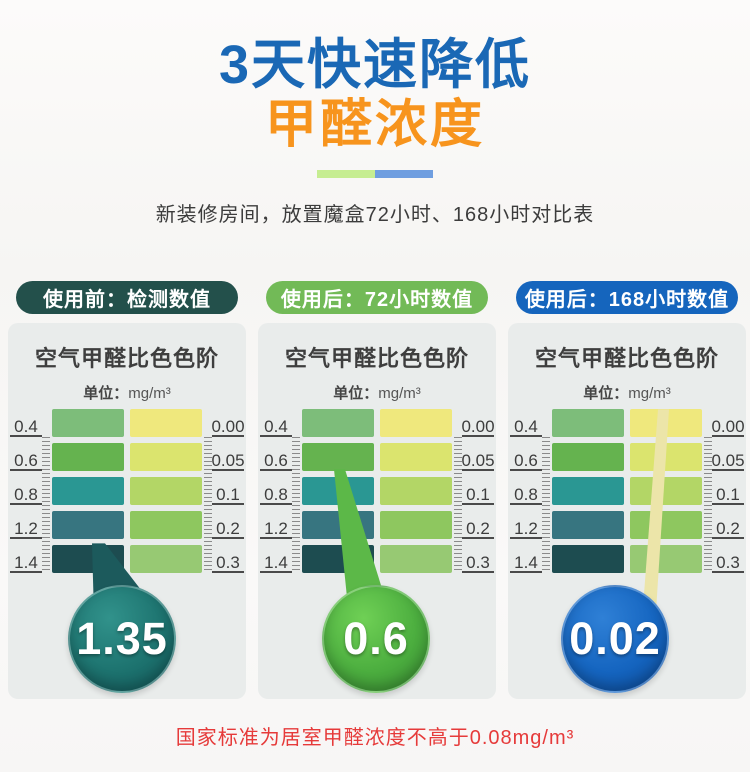 Image resolution: width=750 pixels, height=772 pixels. What do you see at coordinates (376, 639) in the screenshot?
I see `reading-circle-72h: 0.6` at bounding box center [376, 639].